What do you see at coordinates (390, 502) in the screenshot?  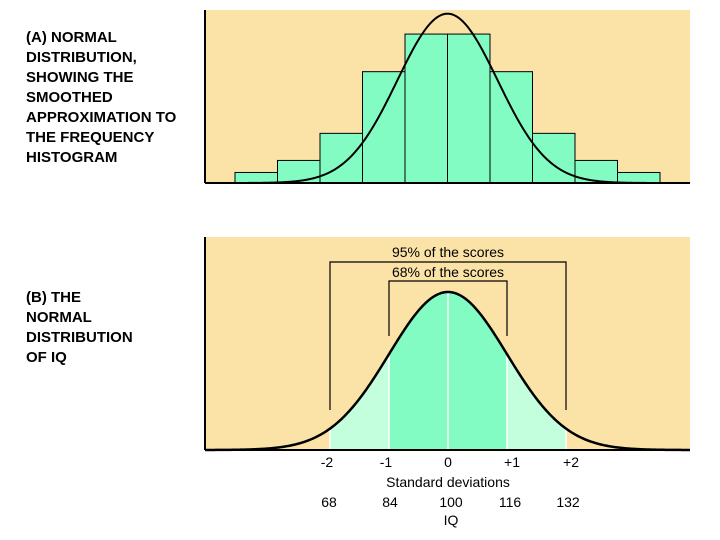 I see `iq-tick-label: 84` at bounding box center [390, 502].